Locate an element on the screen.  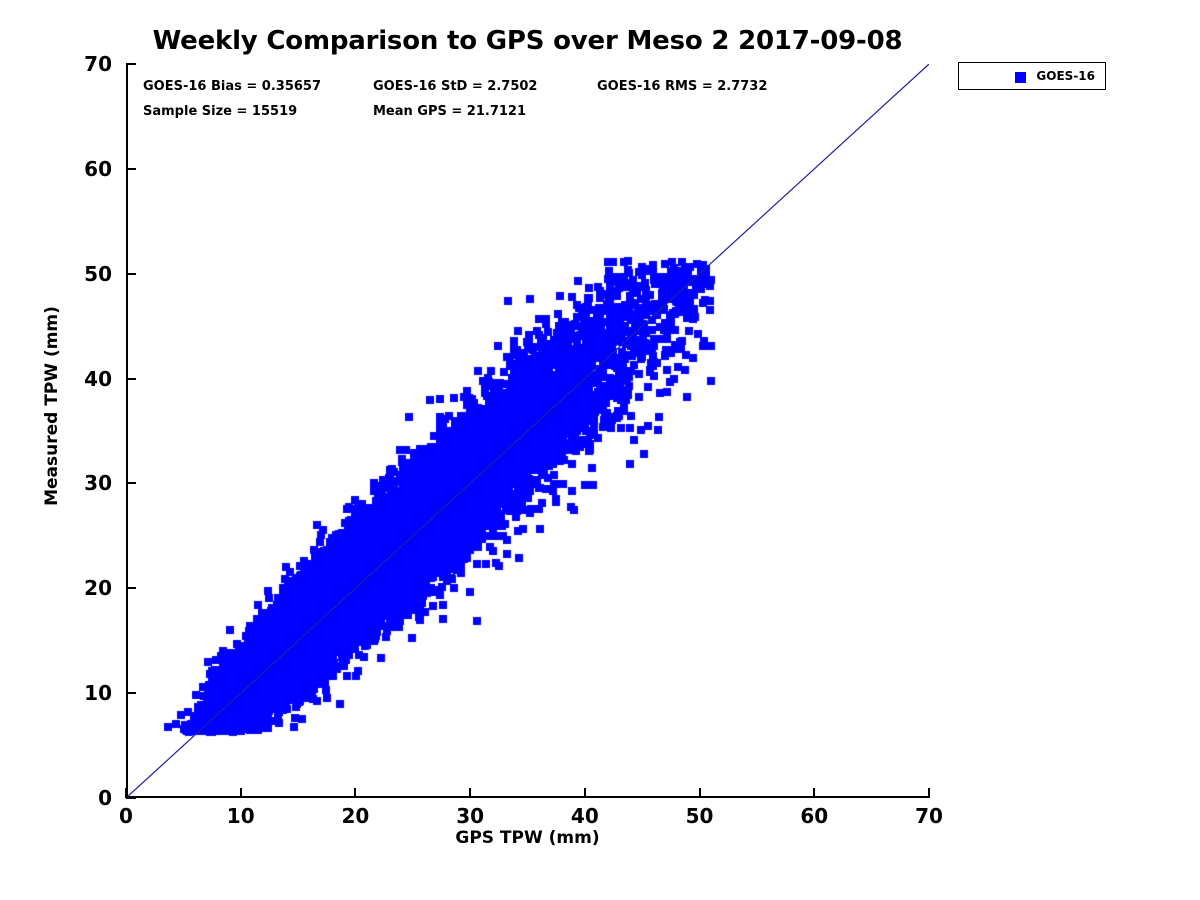
annotation-mean-gps: Mean GPS = 21.7121 is located at coordinates (450, 111).